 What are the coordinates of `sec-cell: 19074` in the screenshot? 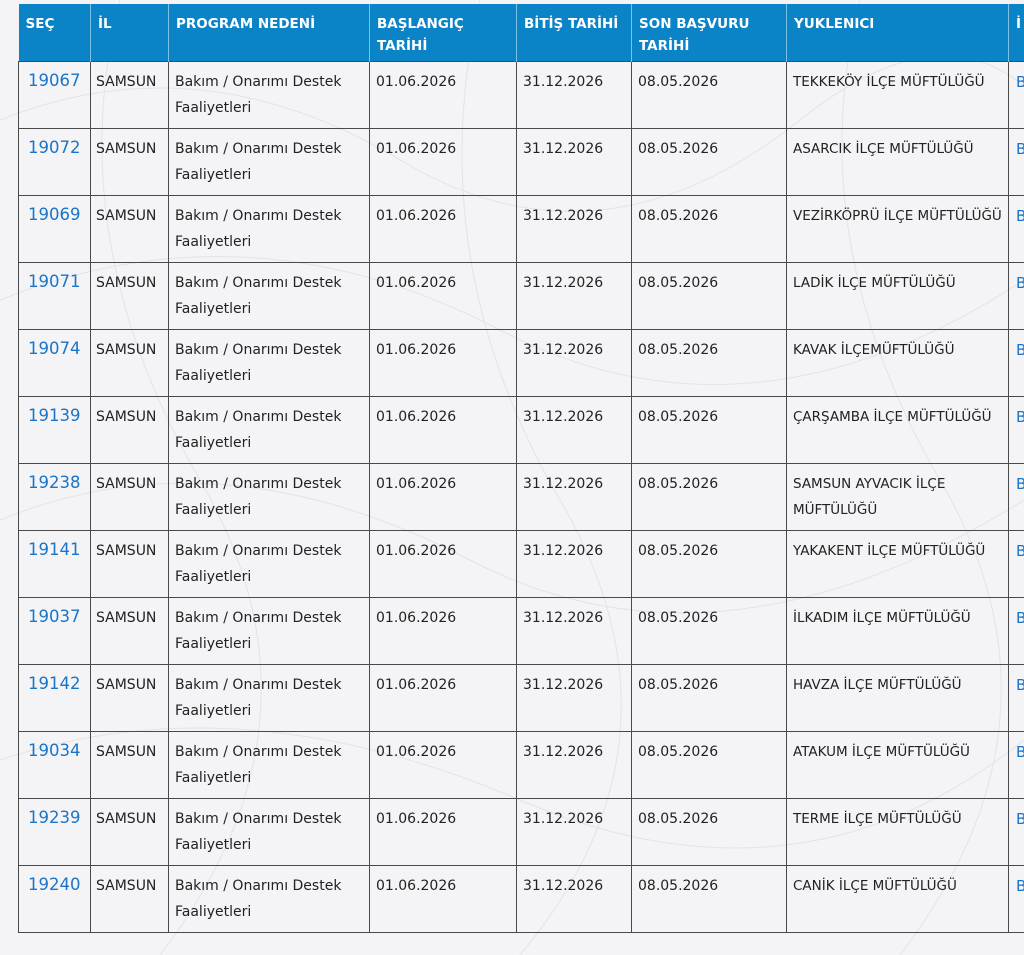 It's located at (54, 362).